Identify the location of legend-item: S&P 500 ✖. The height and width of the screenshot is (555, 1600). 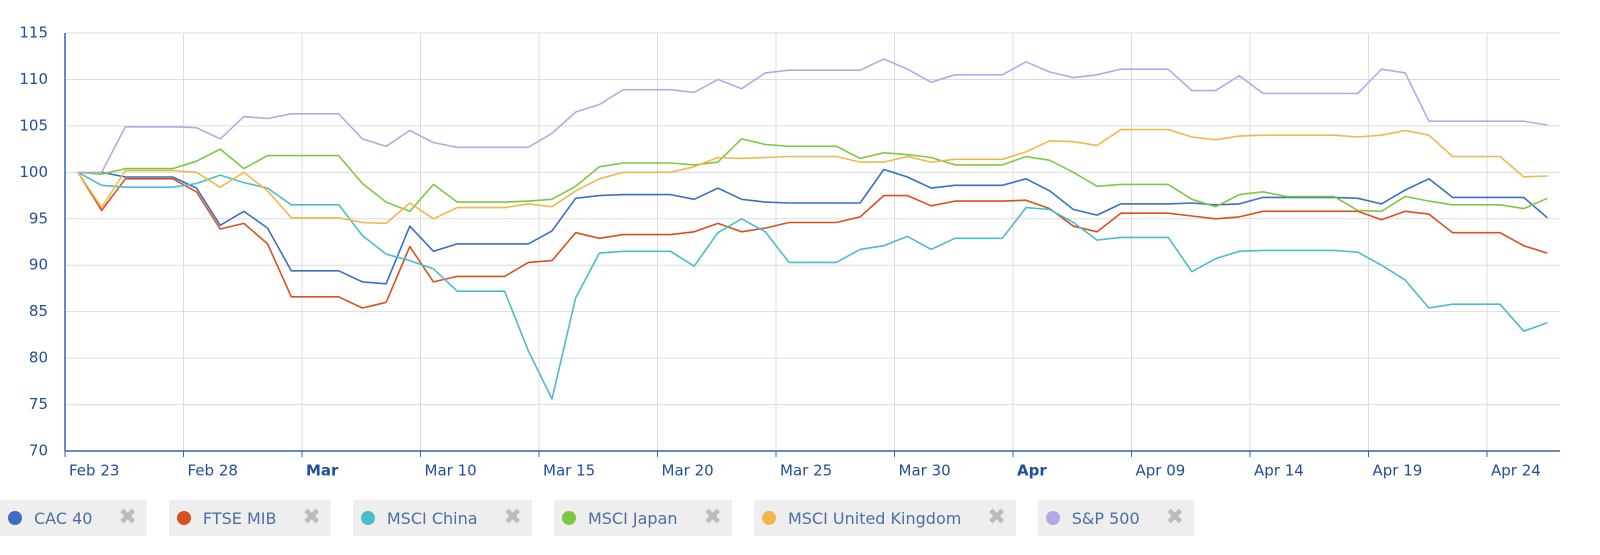
(1116, 518).